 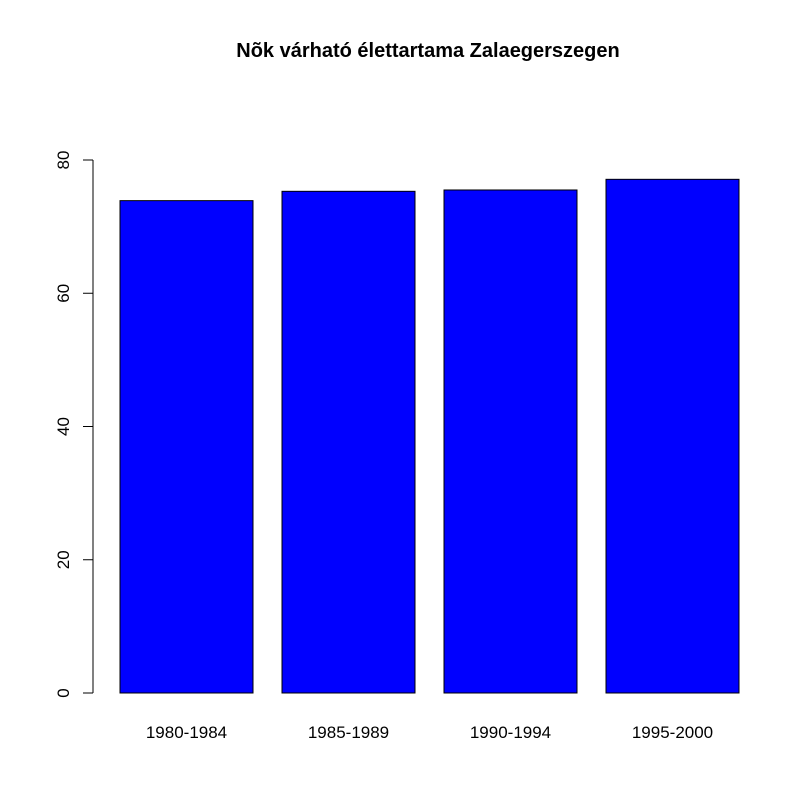 What do you see at coordinates (510, 732) in the screenshot?
I see `x-category-label-1990-1994: 1990-1994` at bounding box center [510, 732].